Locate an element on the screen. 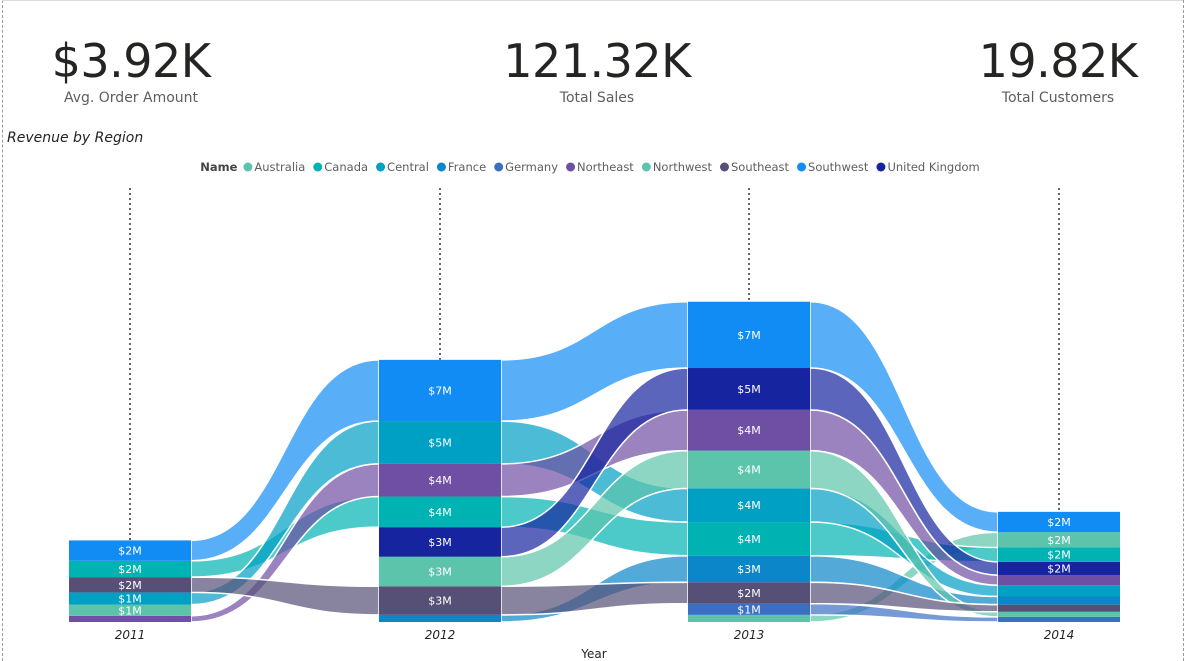  legend-label: Canada is located at coordinates (346, 167).